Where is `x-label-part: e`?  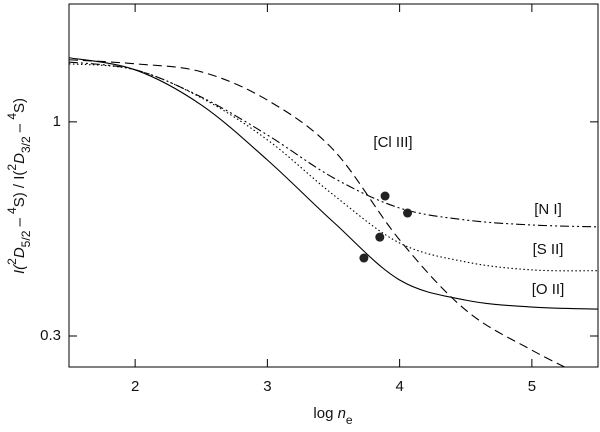 x-label-part: e is located at coordinates (349, 420).